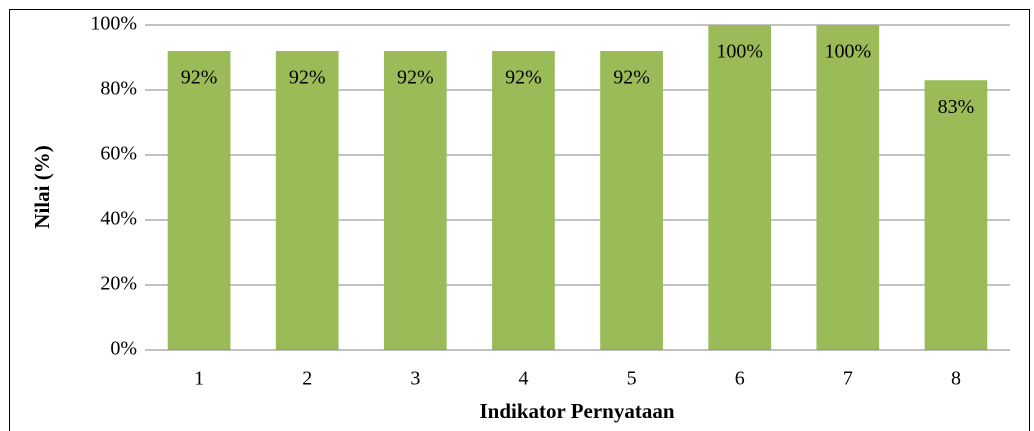  I want to click on x-tick-label: 6, so click(740, 379).